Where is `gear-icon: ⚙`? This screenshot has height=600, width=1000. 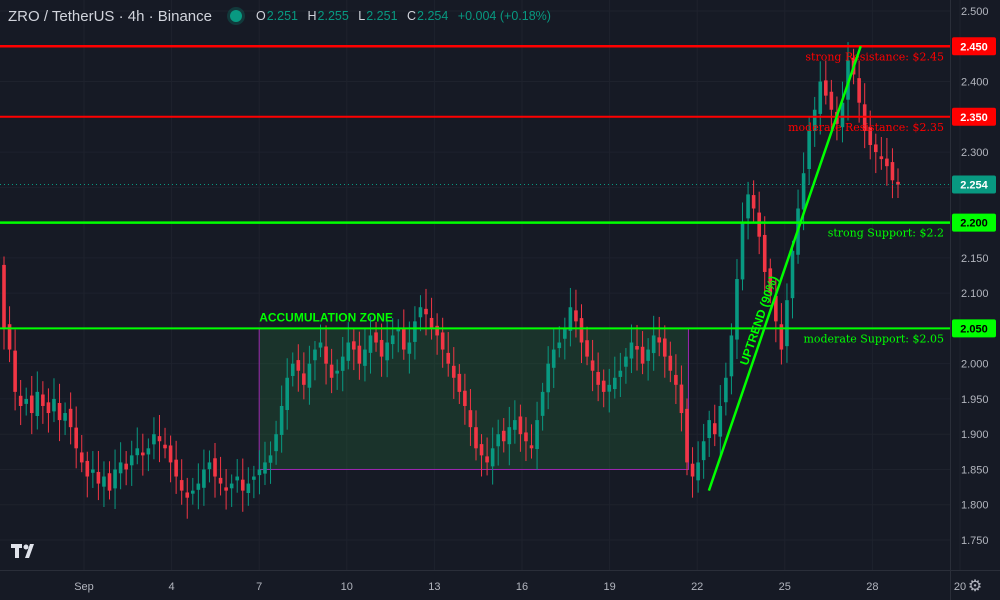 gear-icon: ⚙ is located at coordinates (975, 586).